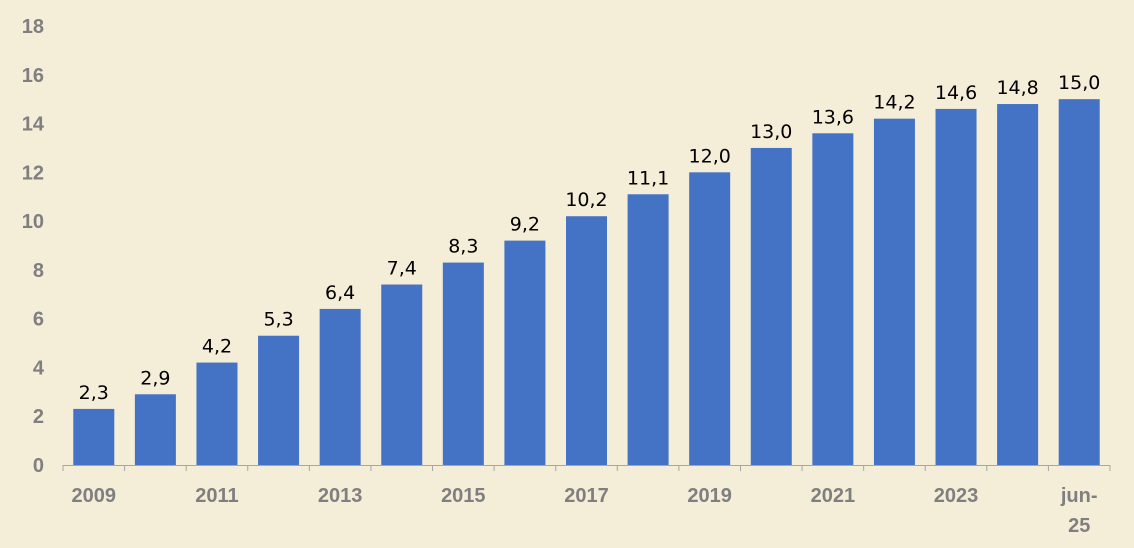  Describe the element at coordinates (33, 27) in the screenshot. I see `y-tick-label: 18` at that location.